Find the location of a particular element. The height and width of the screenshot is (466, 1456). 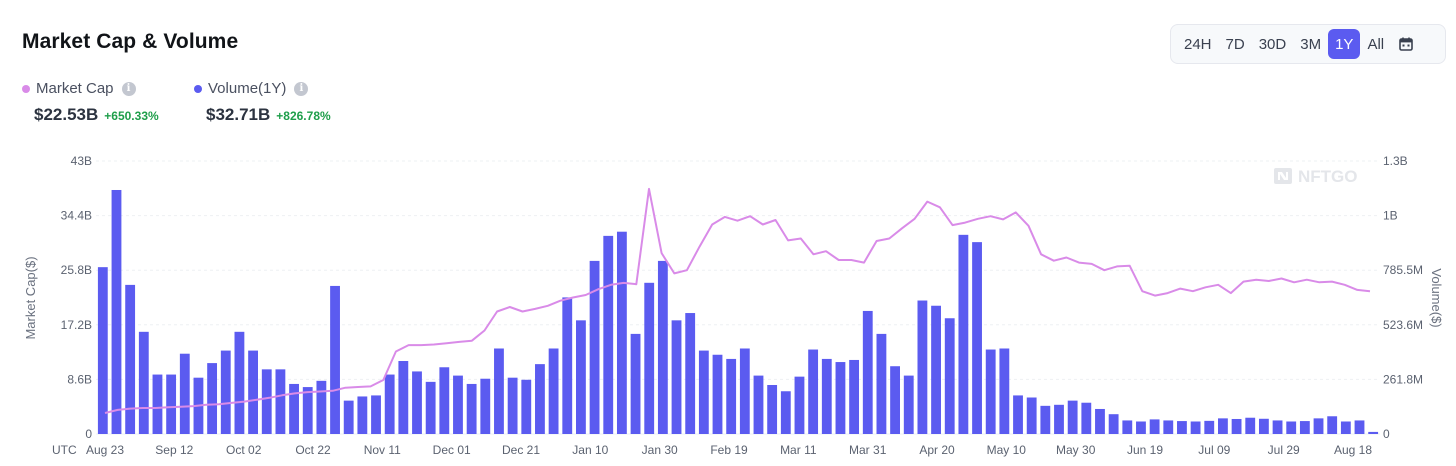

range-3m-button: 3M is located at coordinates (1311, 44).